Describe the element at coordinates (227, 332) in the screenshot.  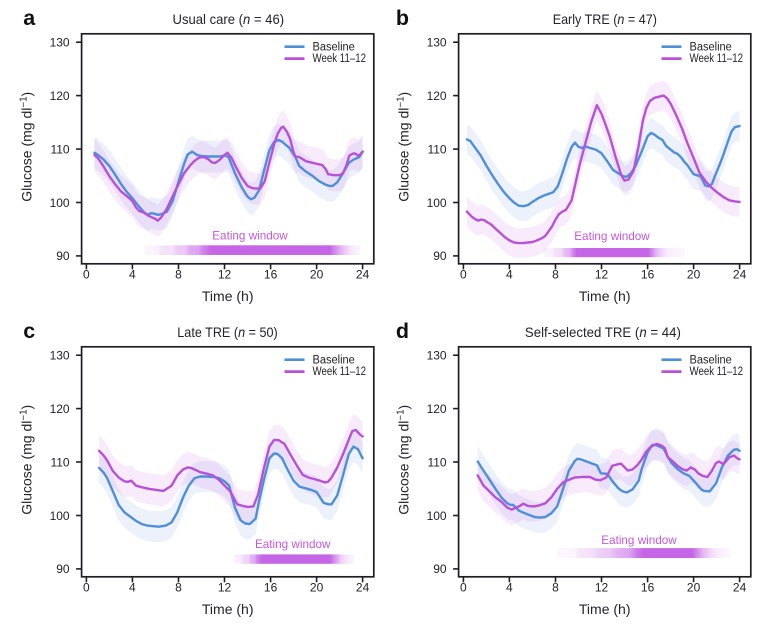
I see `svg-text: Late TRE (n = 50)` at that location.